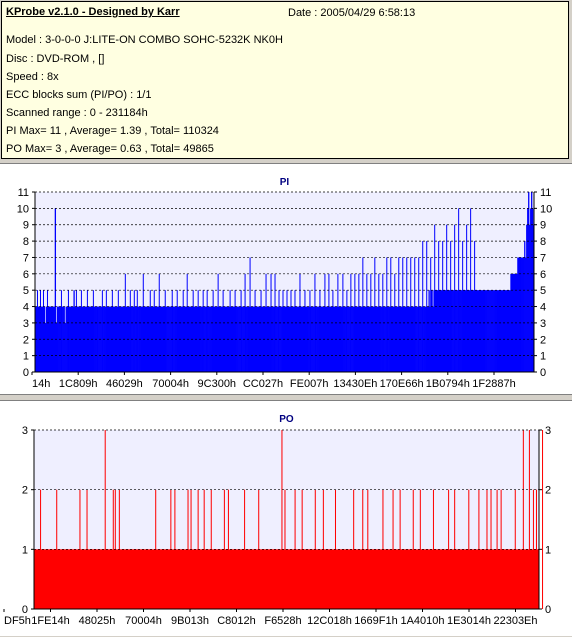 The height and width of the screenshot is (637, 572). What do you see at coordinates (236, 621) in the screenshot?
I see `x-tick-label: C8012h` at bounding box center [236, 621].